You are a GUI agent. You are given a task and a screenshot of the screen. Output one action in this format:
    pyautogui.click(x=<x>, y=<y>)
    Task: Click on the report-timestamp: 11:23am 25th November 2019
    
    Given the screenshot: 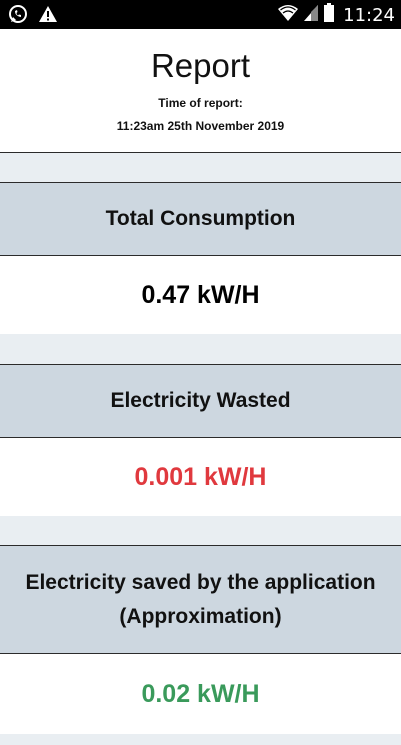 What is the action you would take?
    pyautogui.click(x=200, y=126)
    